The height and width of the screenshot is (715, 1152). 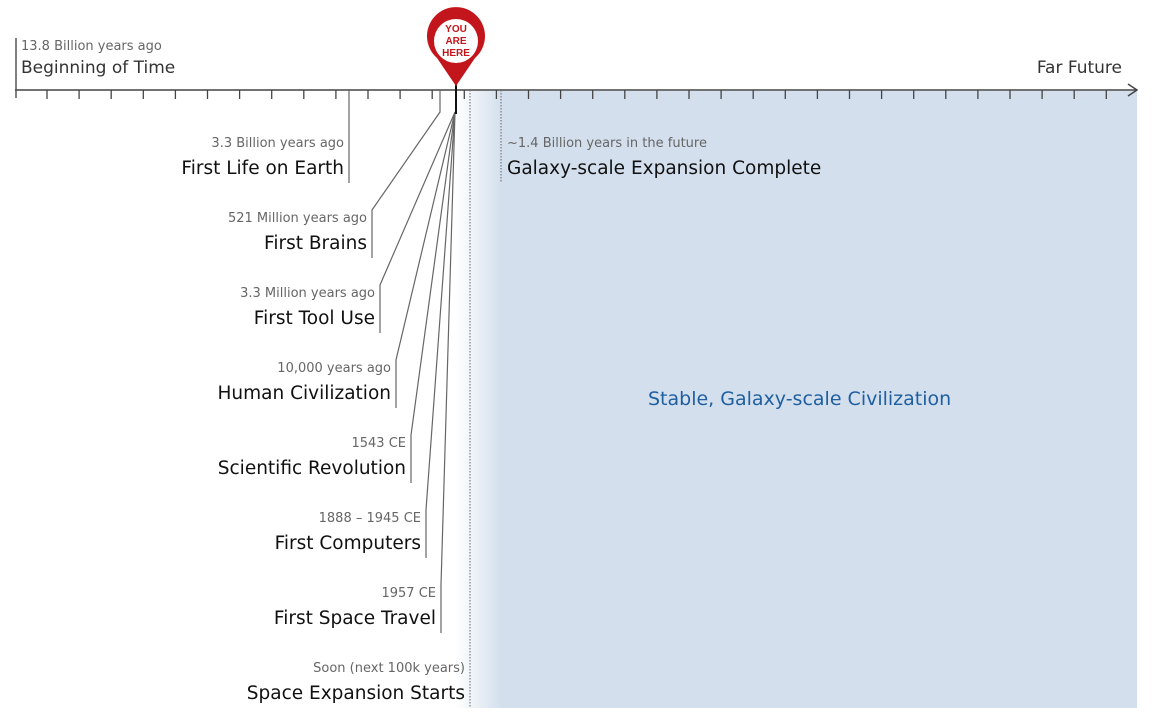 What do you see at coordinates (307, 293) in the screenshot?
I see `event-date: 3.3 Million years ago` at bounding box center [307, 293].